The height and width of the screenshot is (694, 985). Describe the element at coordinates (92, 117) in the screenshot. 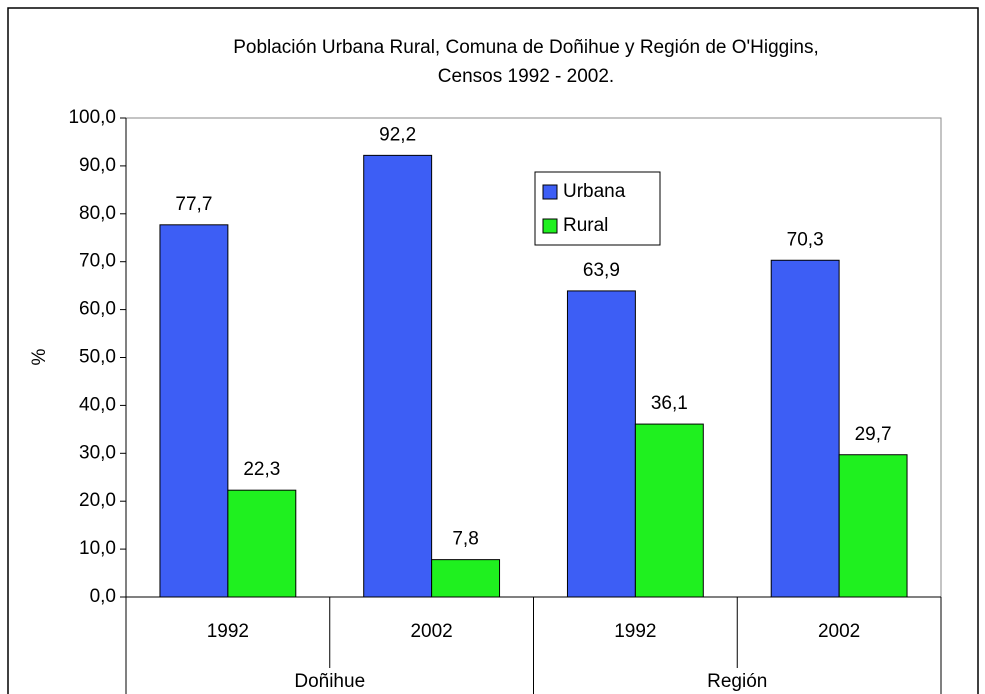

I see `y-tick-label: 100,0` at that location.